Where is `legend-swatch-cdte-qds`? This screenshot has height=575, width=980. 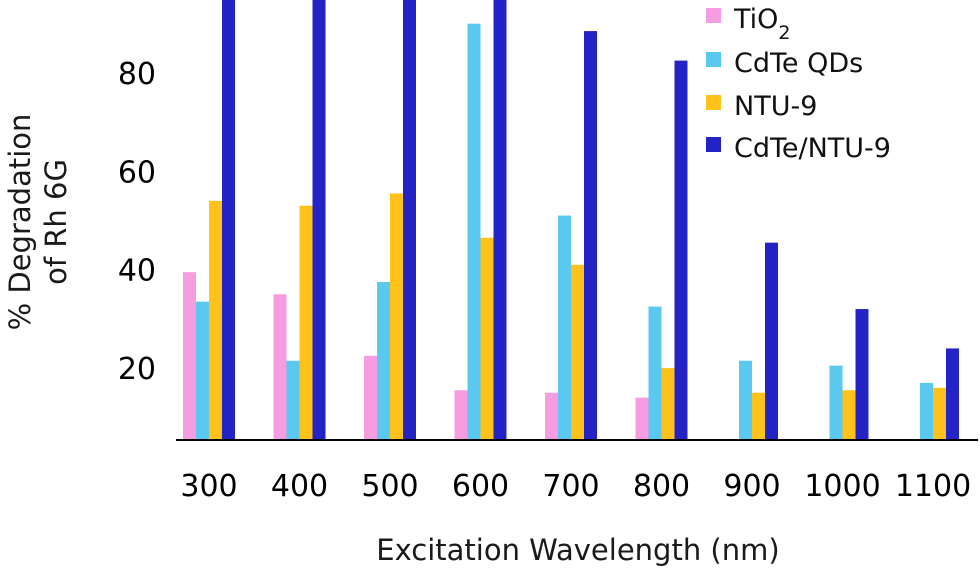
legend-swatch-cdte-qds is located at coordinates (713, 59).